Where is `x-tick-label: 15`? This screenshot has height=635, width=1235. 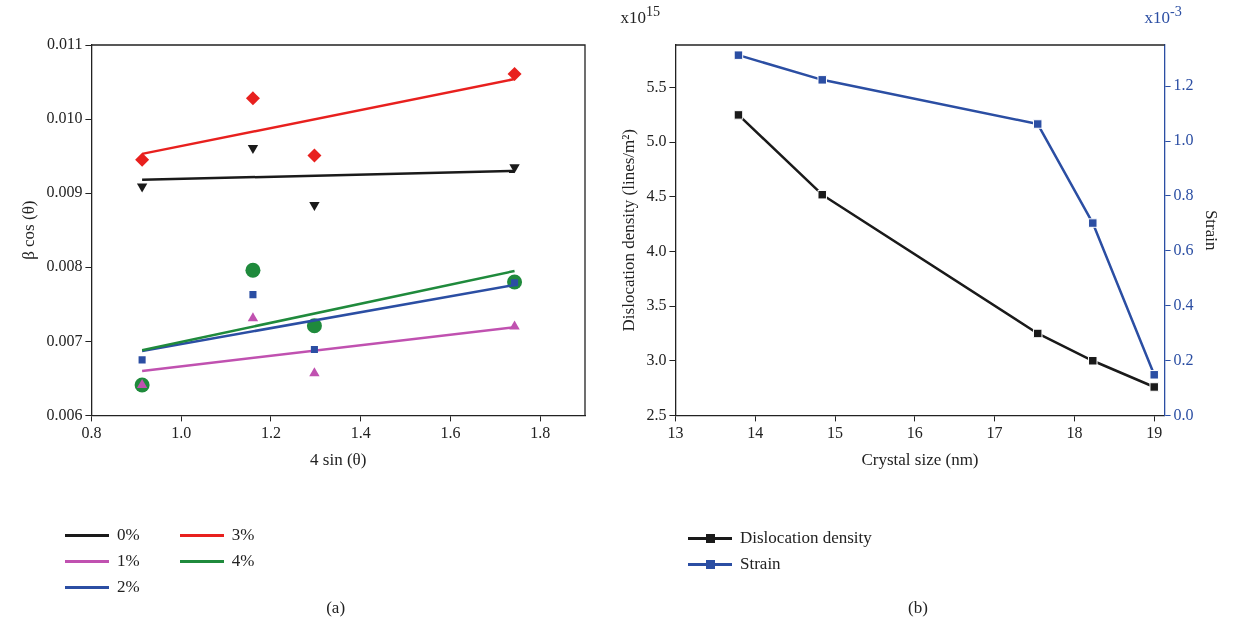
x-tick-label: 15 is located at coordinates (835, 433).